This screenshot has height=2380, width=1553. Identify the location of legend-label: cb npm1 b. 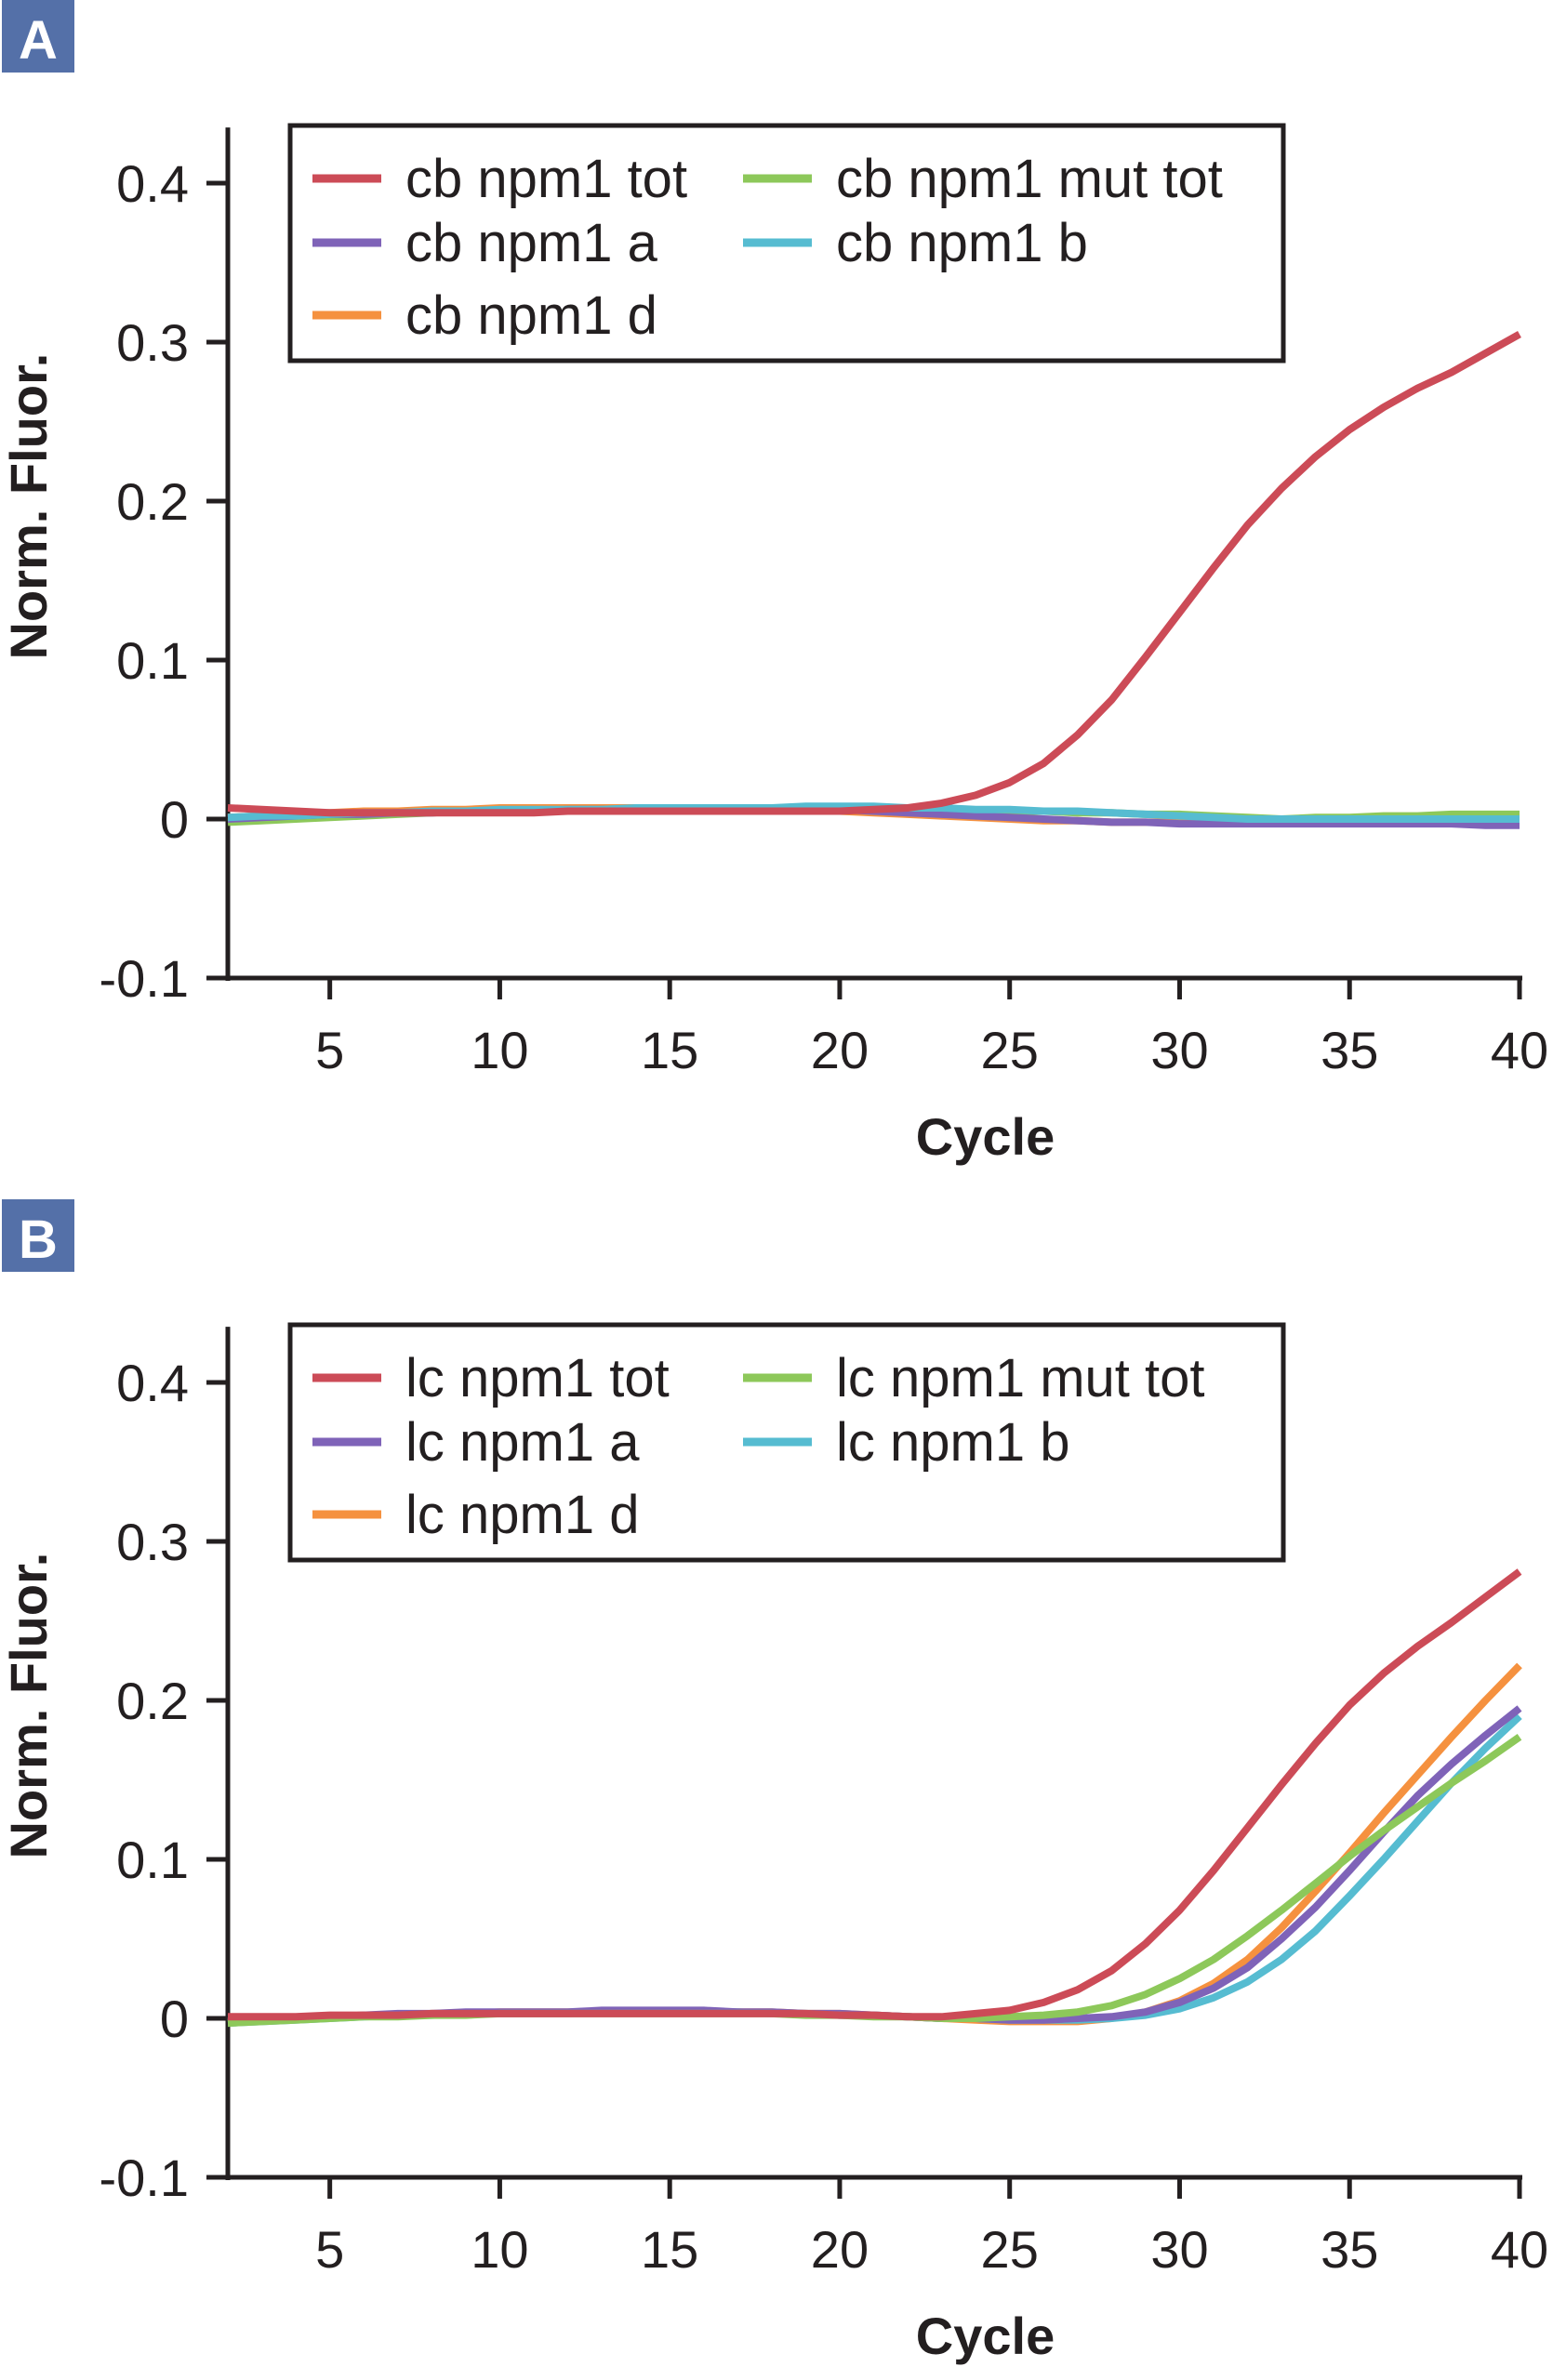
(962, 243).